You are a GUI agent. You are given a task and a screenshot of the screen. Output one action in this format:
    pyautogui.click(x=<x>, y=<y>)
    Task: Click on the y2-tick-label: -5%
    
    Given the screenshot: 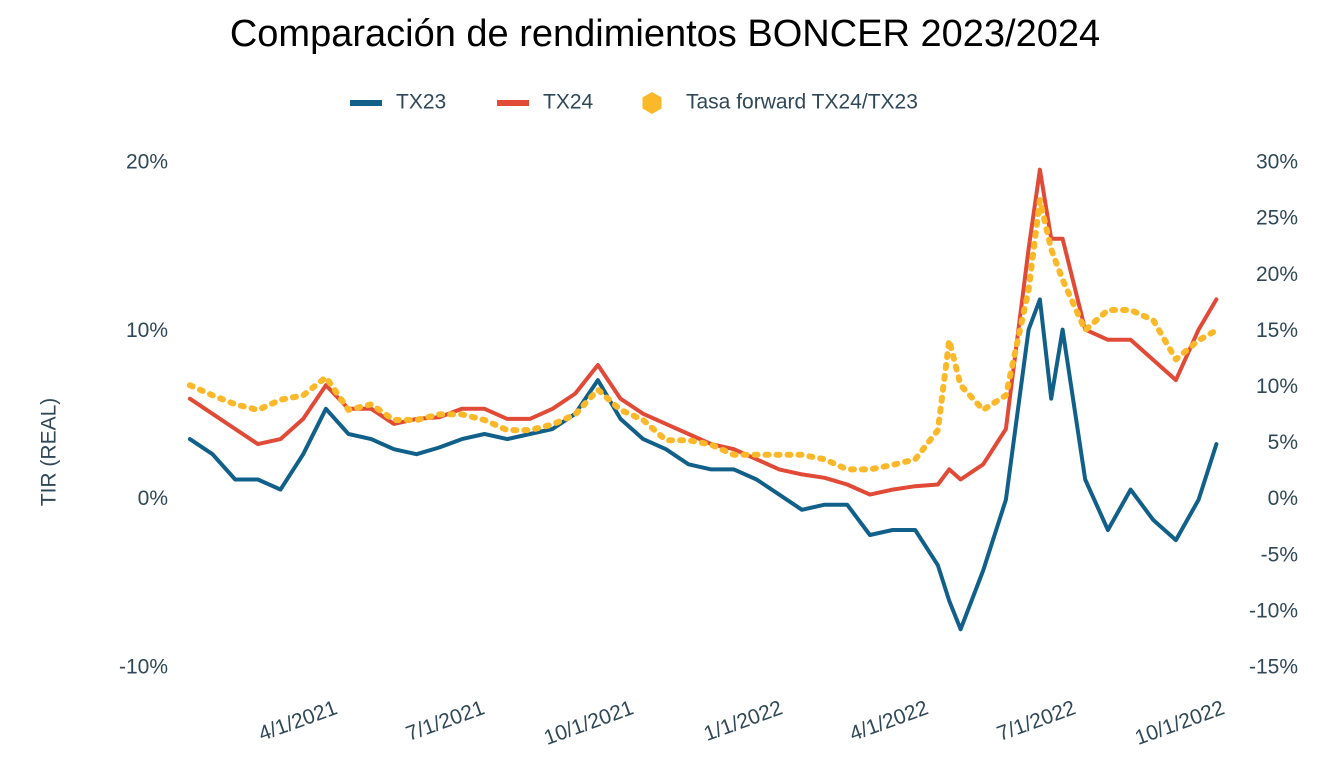 What is the action you would take?
    pyautogui.click(x=1279, y=554)
    